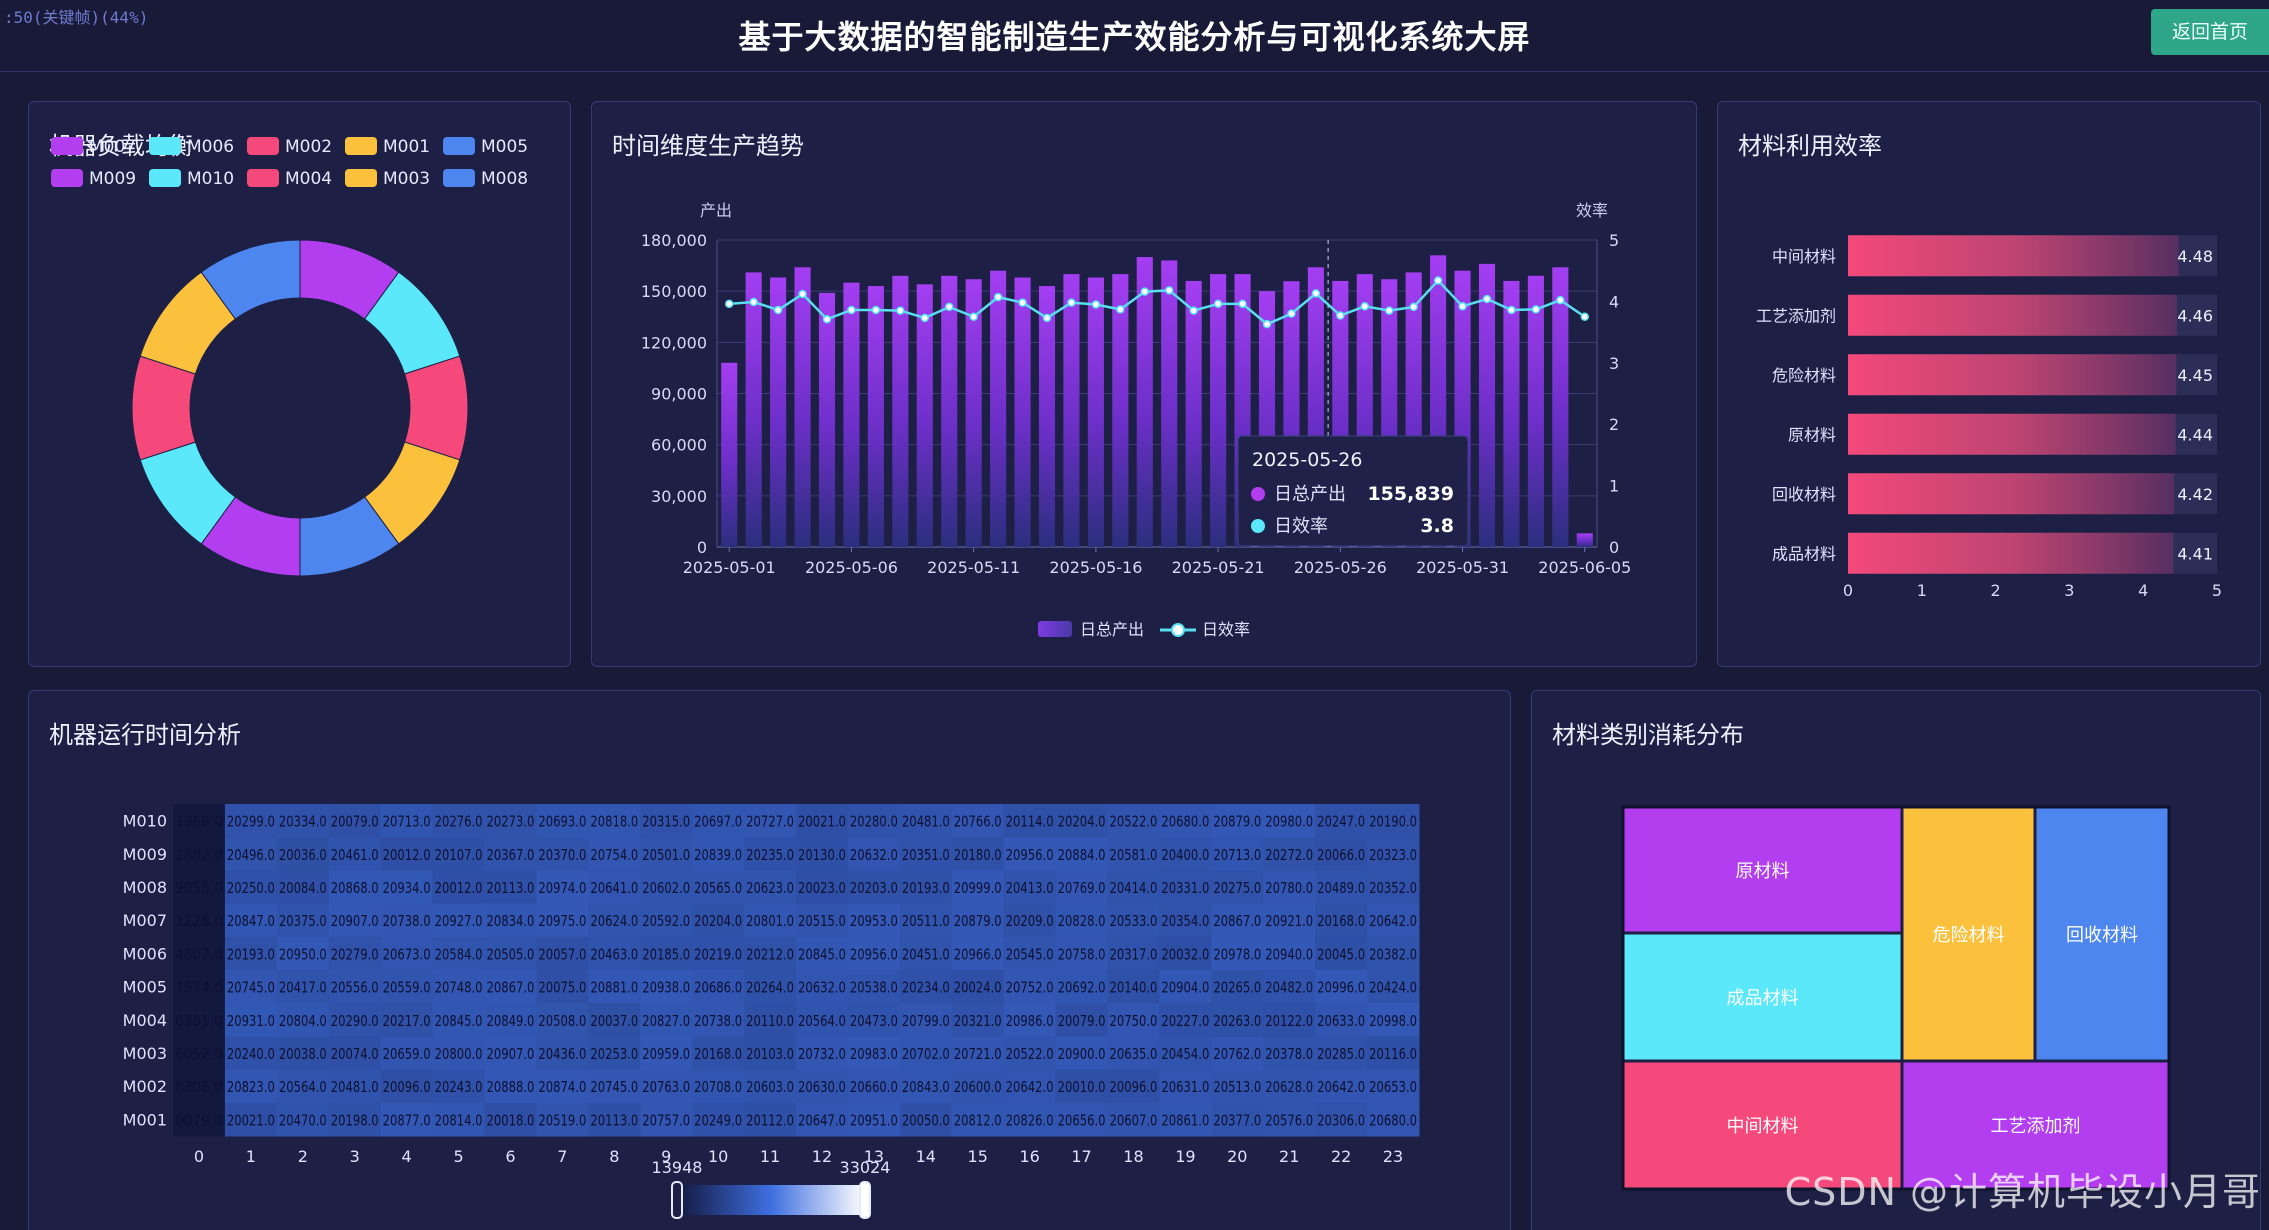  What do you see at coordinates (1341, 1021) in the screenshot?
I see `heat-cell-label: 20633.0` at bounding box center [1341, 1021].